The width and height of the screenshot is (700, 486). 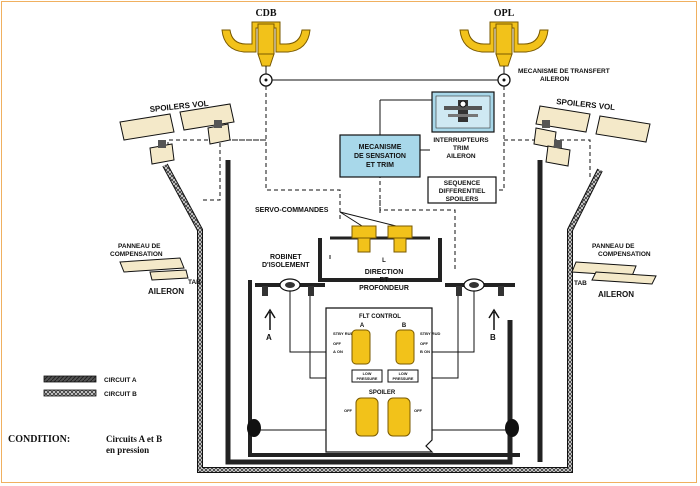 I want to click on svg-text: A ON, so click(x=338, y=351).